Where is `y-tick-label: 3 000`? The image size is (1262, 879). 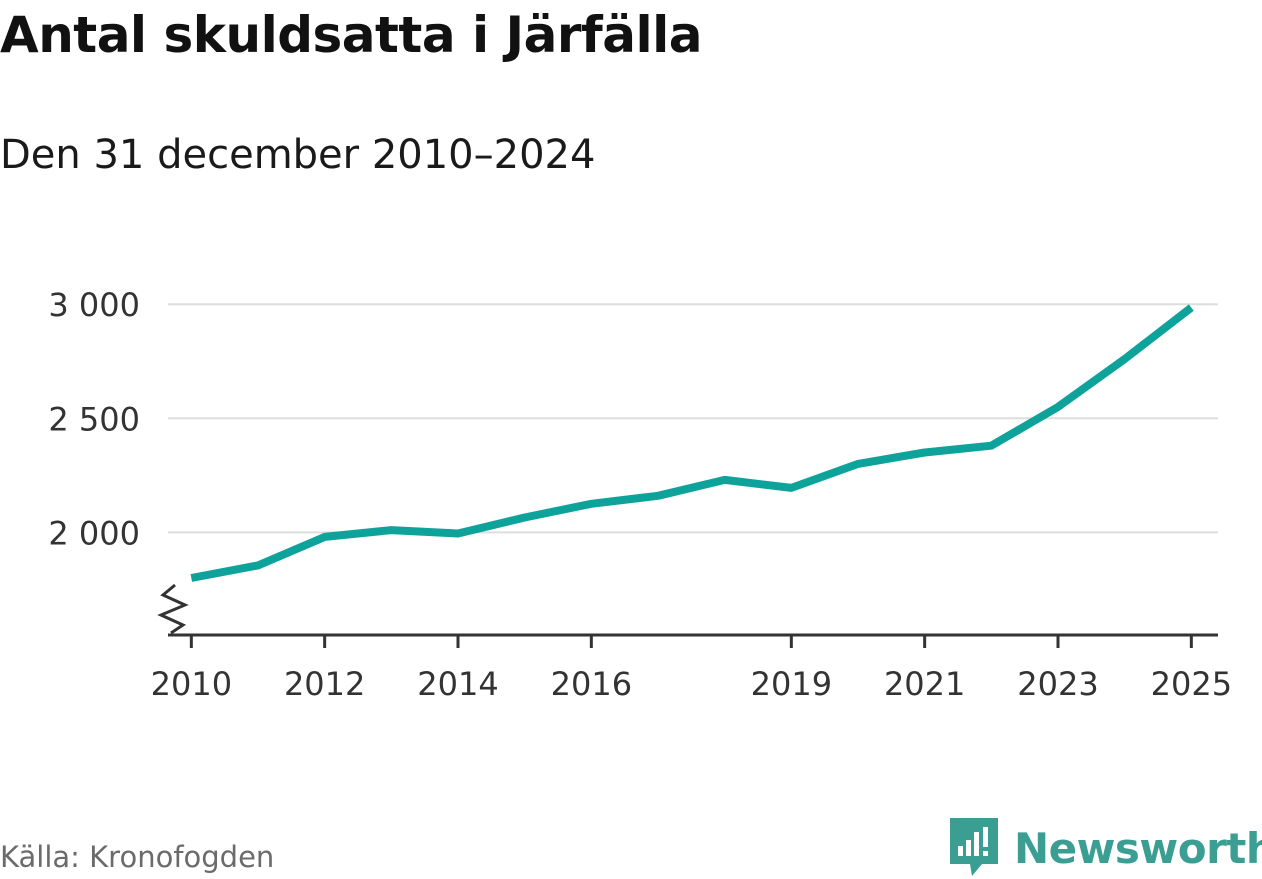
y-tick-label: 3 000 is located at coordinates (94, 305).